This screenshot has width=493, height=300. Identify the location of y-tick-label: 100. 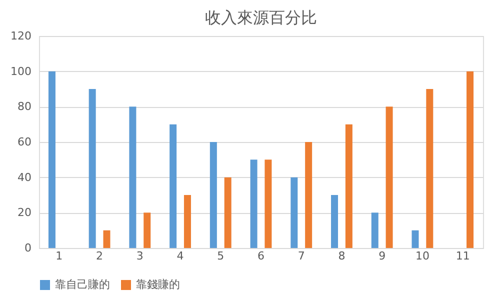
(21, 71).